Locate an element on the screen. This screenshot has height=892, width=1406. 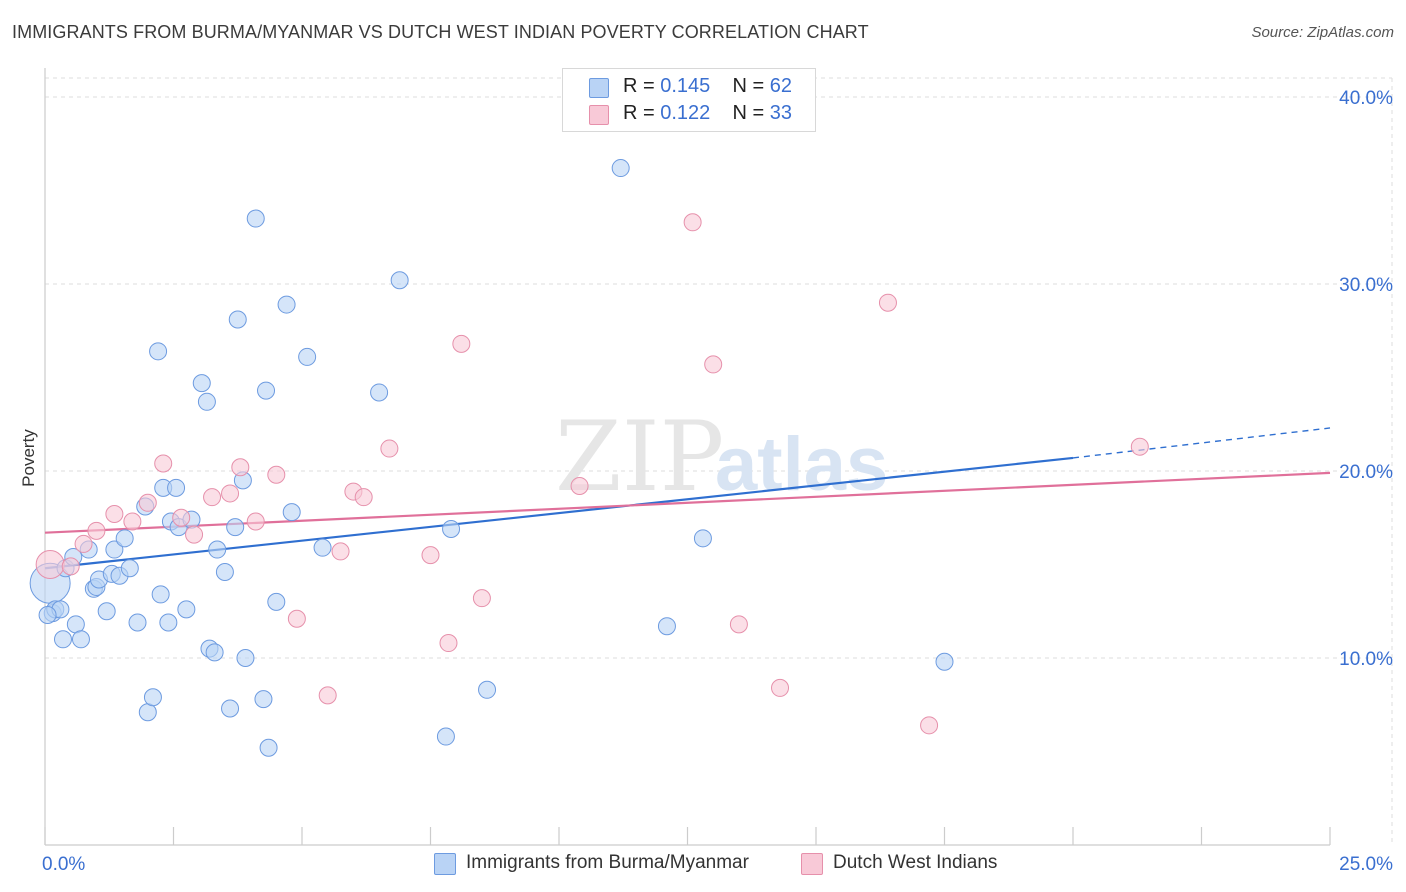
y-tick-label: 20.0% is located at coordinates (1366, 472).